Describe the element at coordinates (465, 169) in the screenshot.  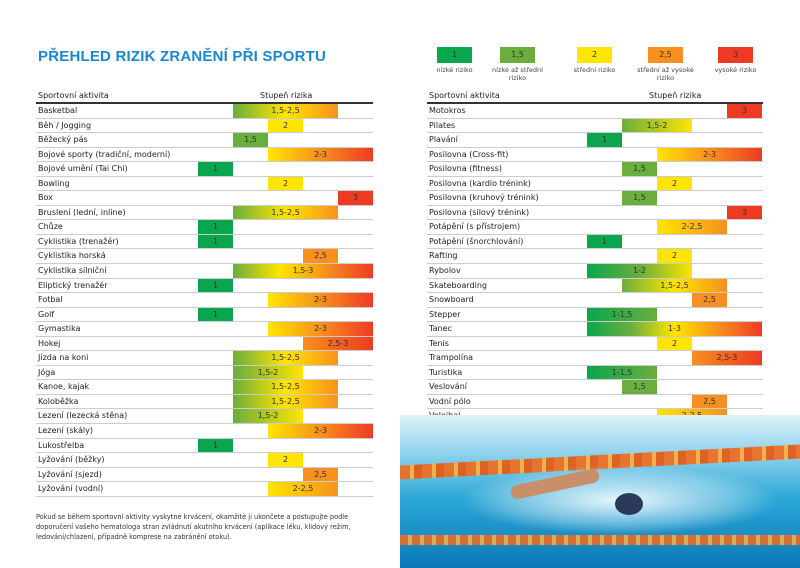
I see `activity-name: Posilovna (fitness)` at that location.